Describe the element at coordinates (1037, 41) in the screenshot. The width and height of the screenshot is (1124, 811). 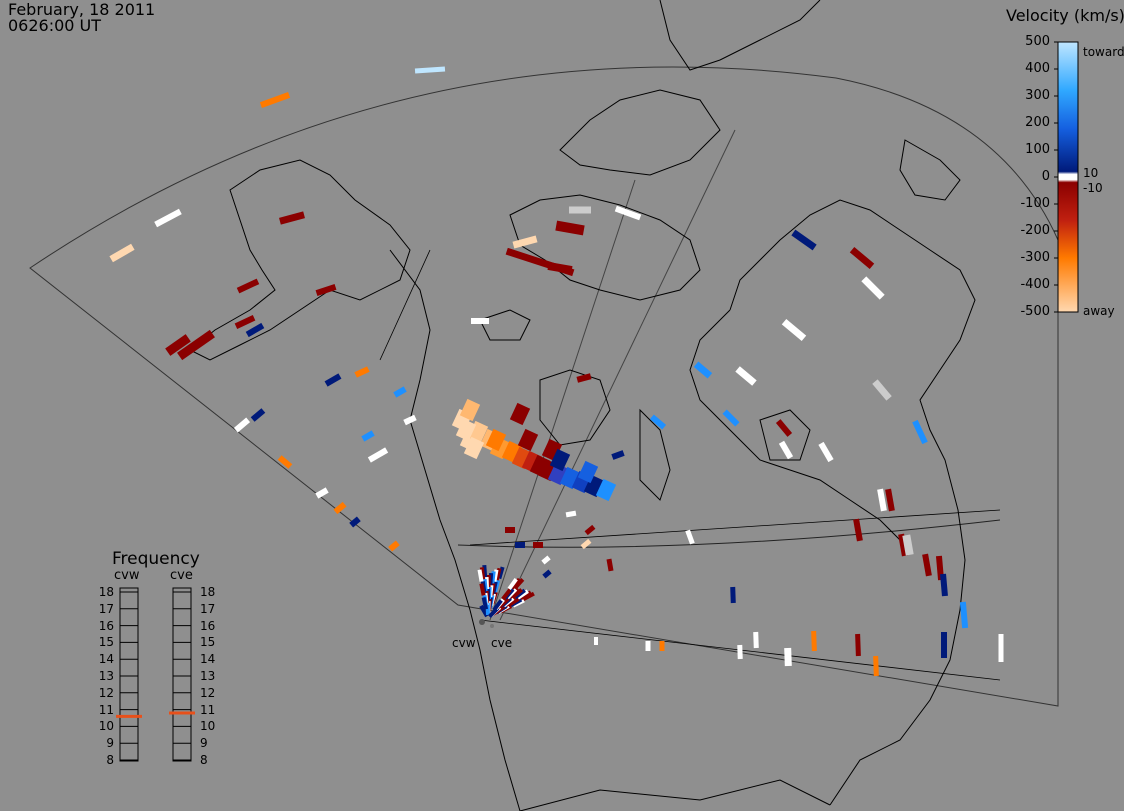
I see `colorbar-tick-label: 500` at that location.